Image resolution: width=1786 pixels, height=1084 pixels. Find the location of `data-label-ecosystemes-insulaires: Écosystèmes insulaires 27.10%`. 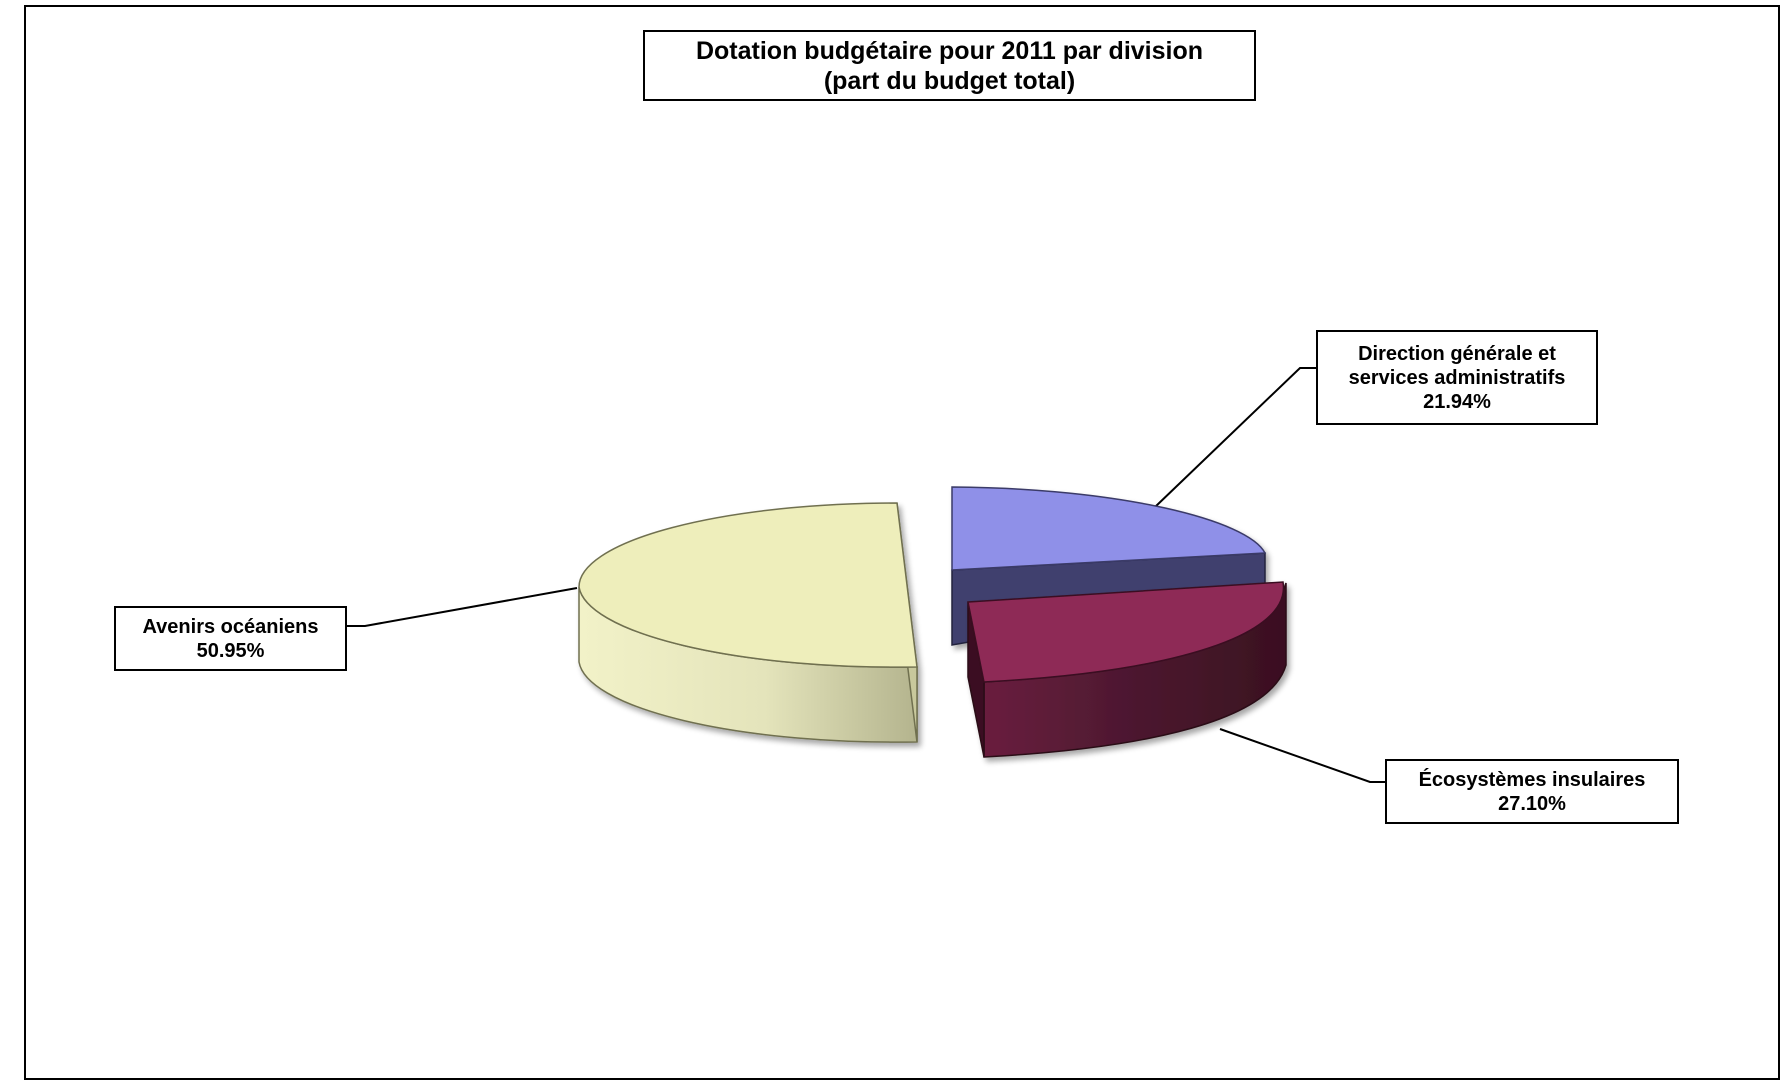

data-label-ecosystemes-insulaires: Écosystèmes insulaires 27.10% is located at coordinates (1532, 791).